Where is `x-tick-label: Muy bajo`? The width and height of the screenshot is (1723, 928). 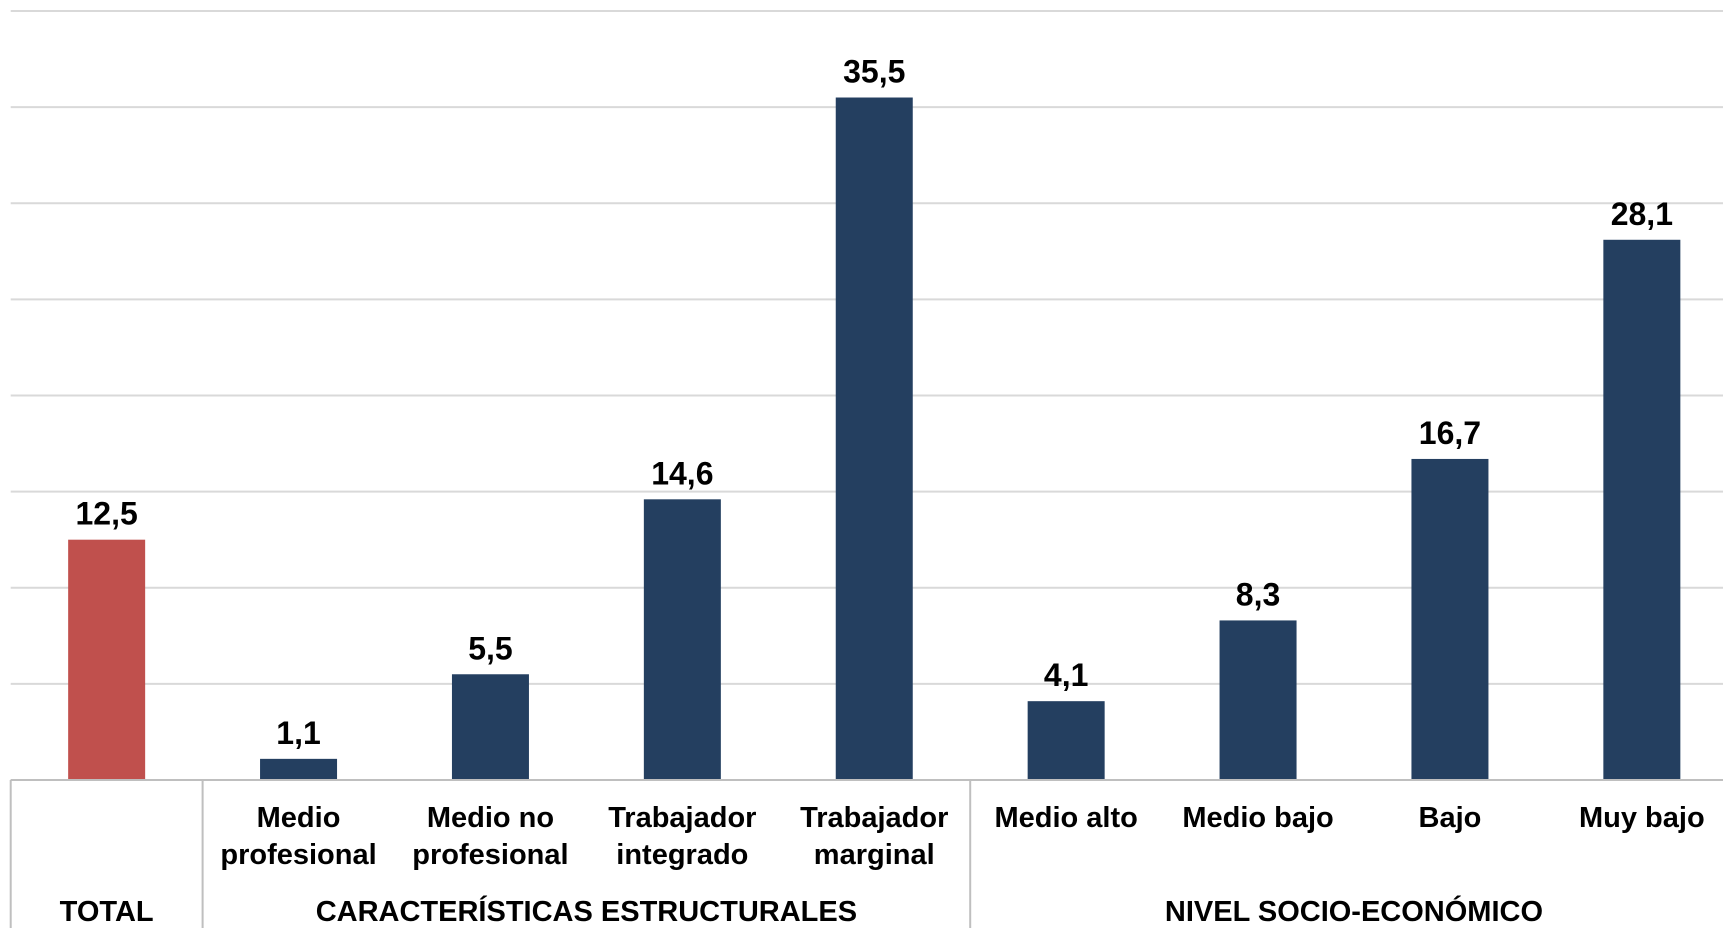 x-tick-label: Muy bajo is located at coordinates (1642, 818).